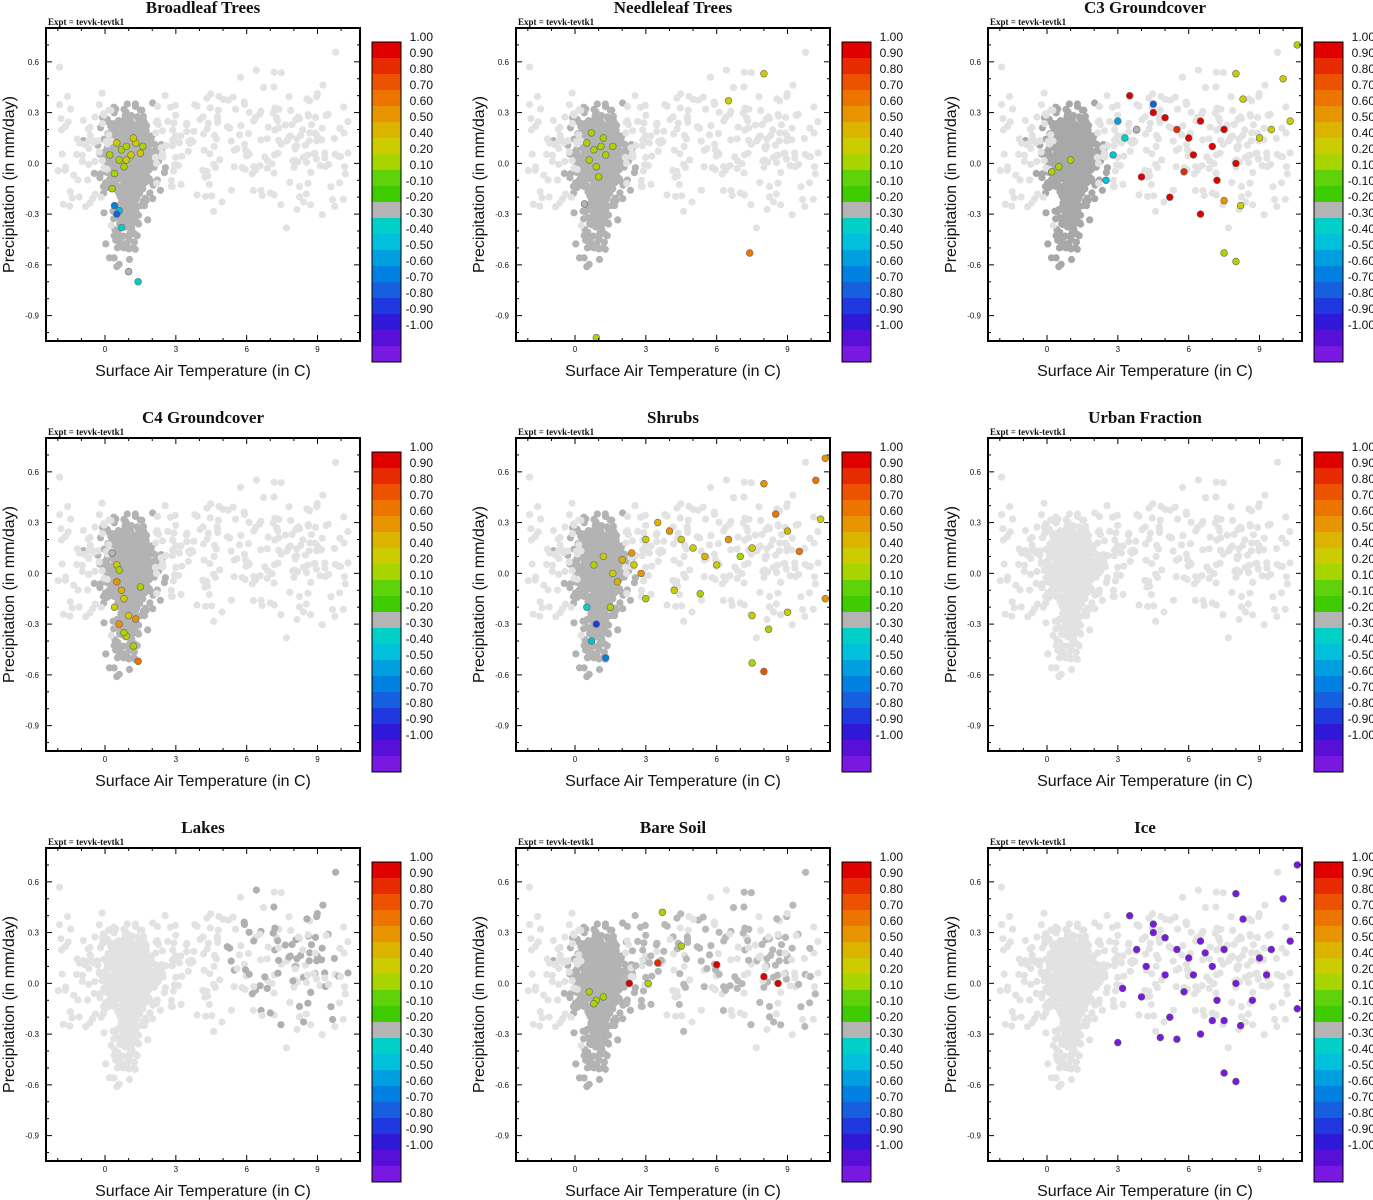  What do you see at coordinates (1224, 200) in the screenshot?
I see `data-point-colored` at bounding box center [1224, 200].